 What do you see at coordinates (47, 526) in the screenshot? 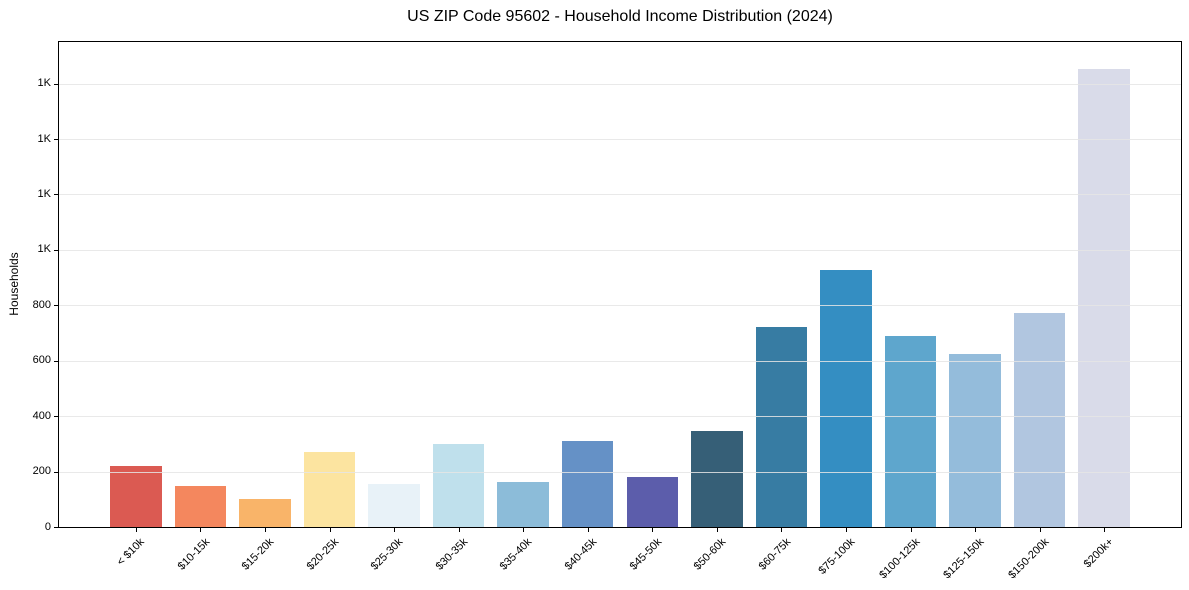
I see `y-tick-label: 0` at bounding box center [47, 526].